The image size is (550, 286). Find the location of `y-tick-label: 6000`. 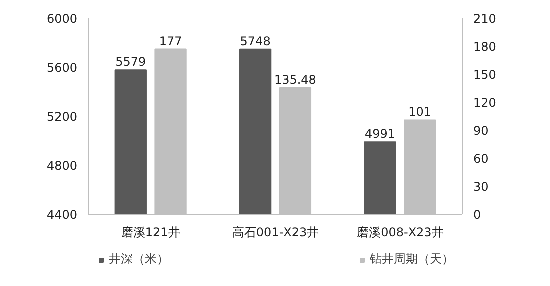

y-tick-label: 6000 is located at coordinates (62, 19).